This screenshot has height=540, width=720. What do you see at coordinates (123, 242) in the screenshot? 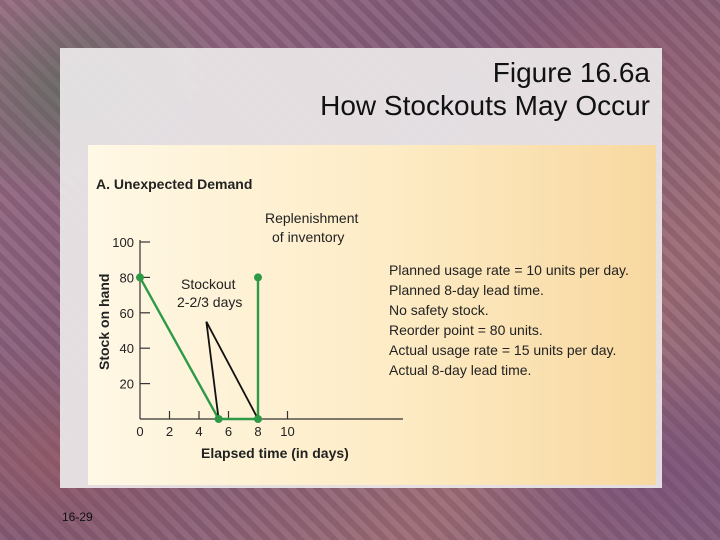
I see `y-tick-label: 100` at bounding box center [123, 242].